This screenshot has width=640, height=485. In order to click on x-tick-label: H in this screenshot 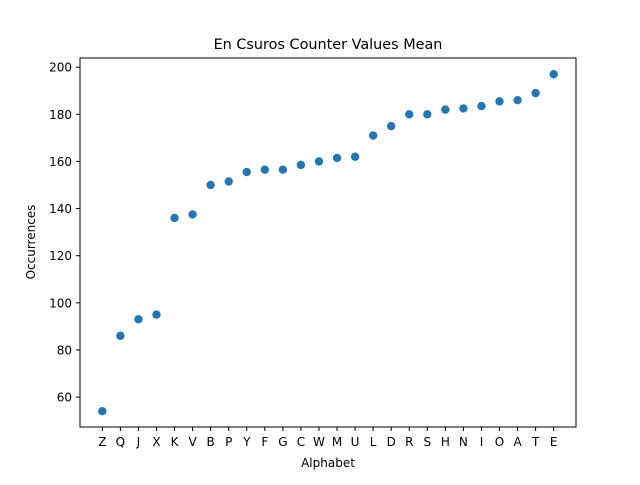, I will do `click(445, 442)`.